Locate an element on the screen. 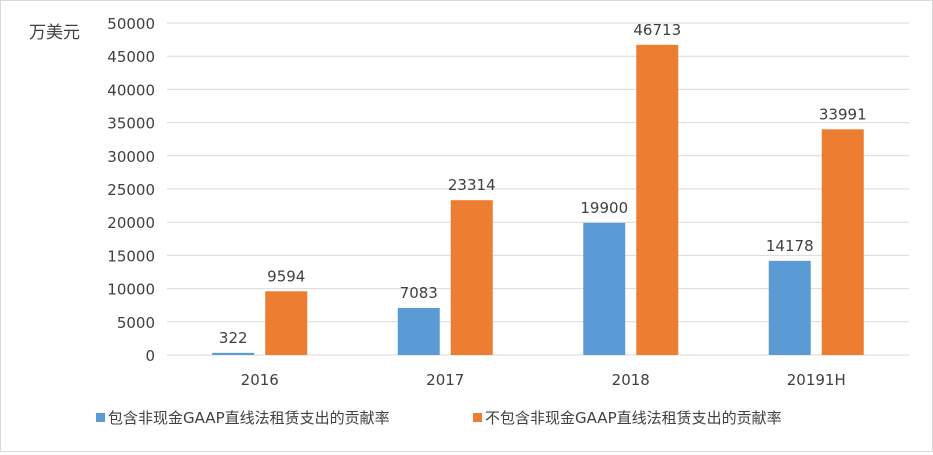 This screenshot has width=933, height=455. y-tick-label: 35000 is located at coordinates (131, 124).